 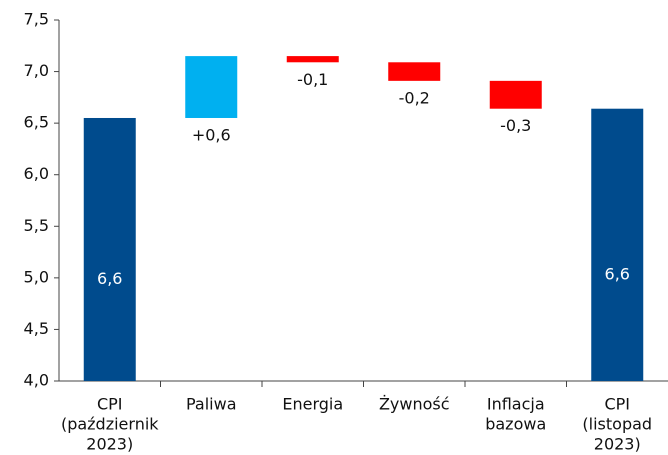 I want to click on x-tick-label: Paliwa, so click(x=211, y=404).